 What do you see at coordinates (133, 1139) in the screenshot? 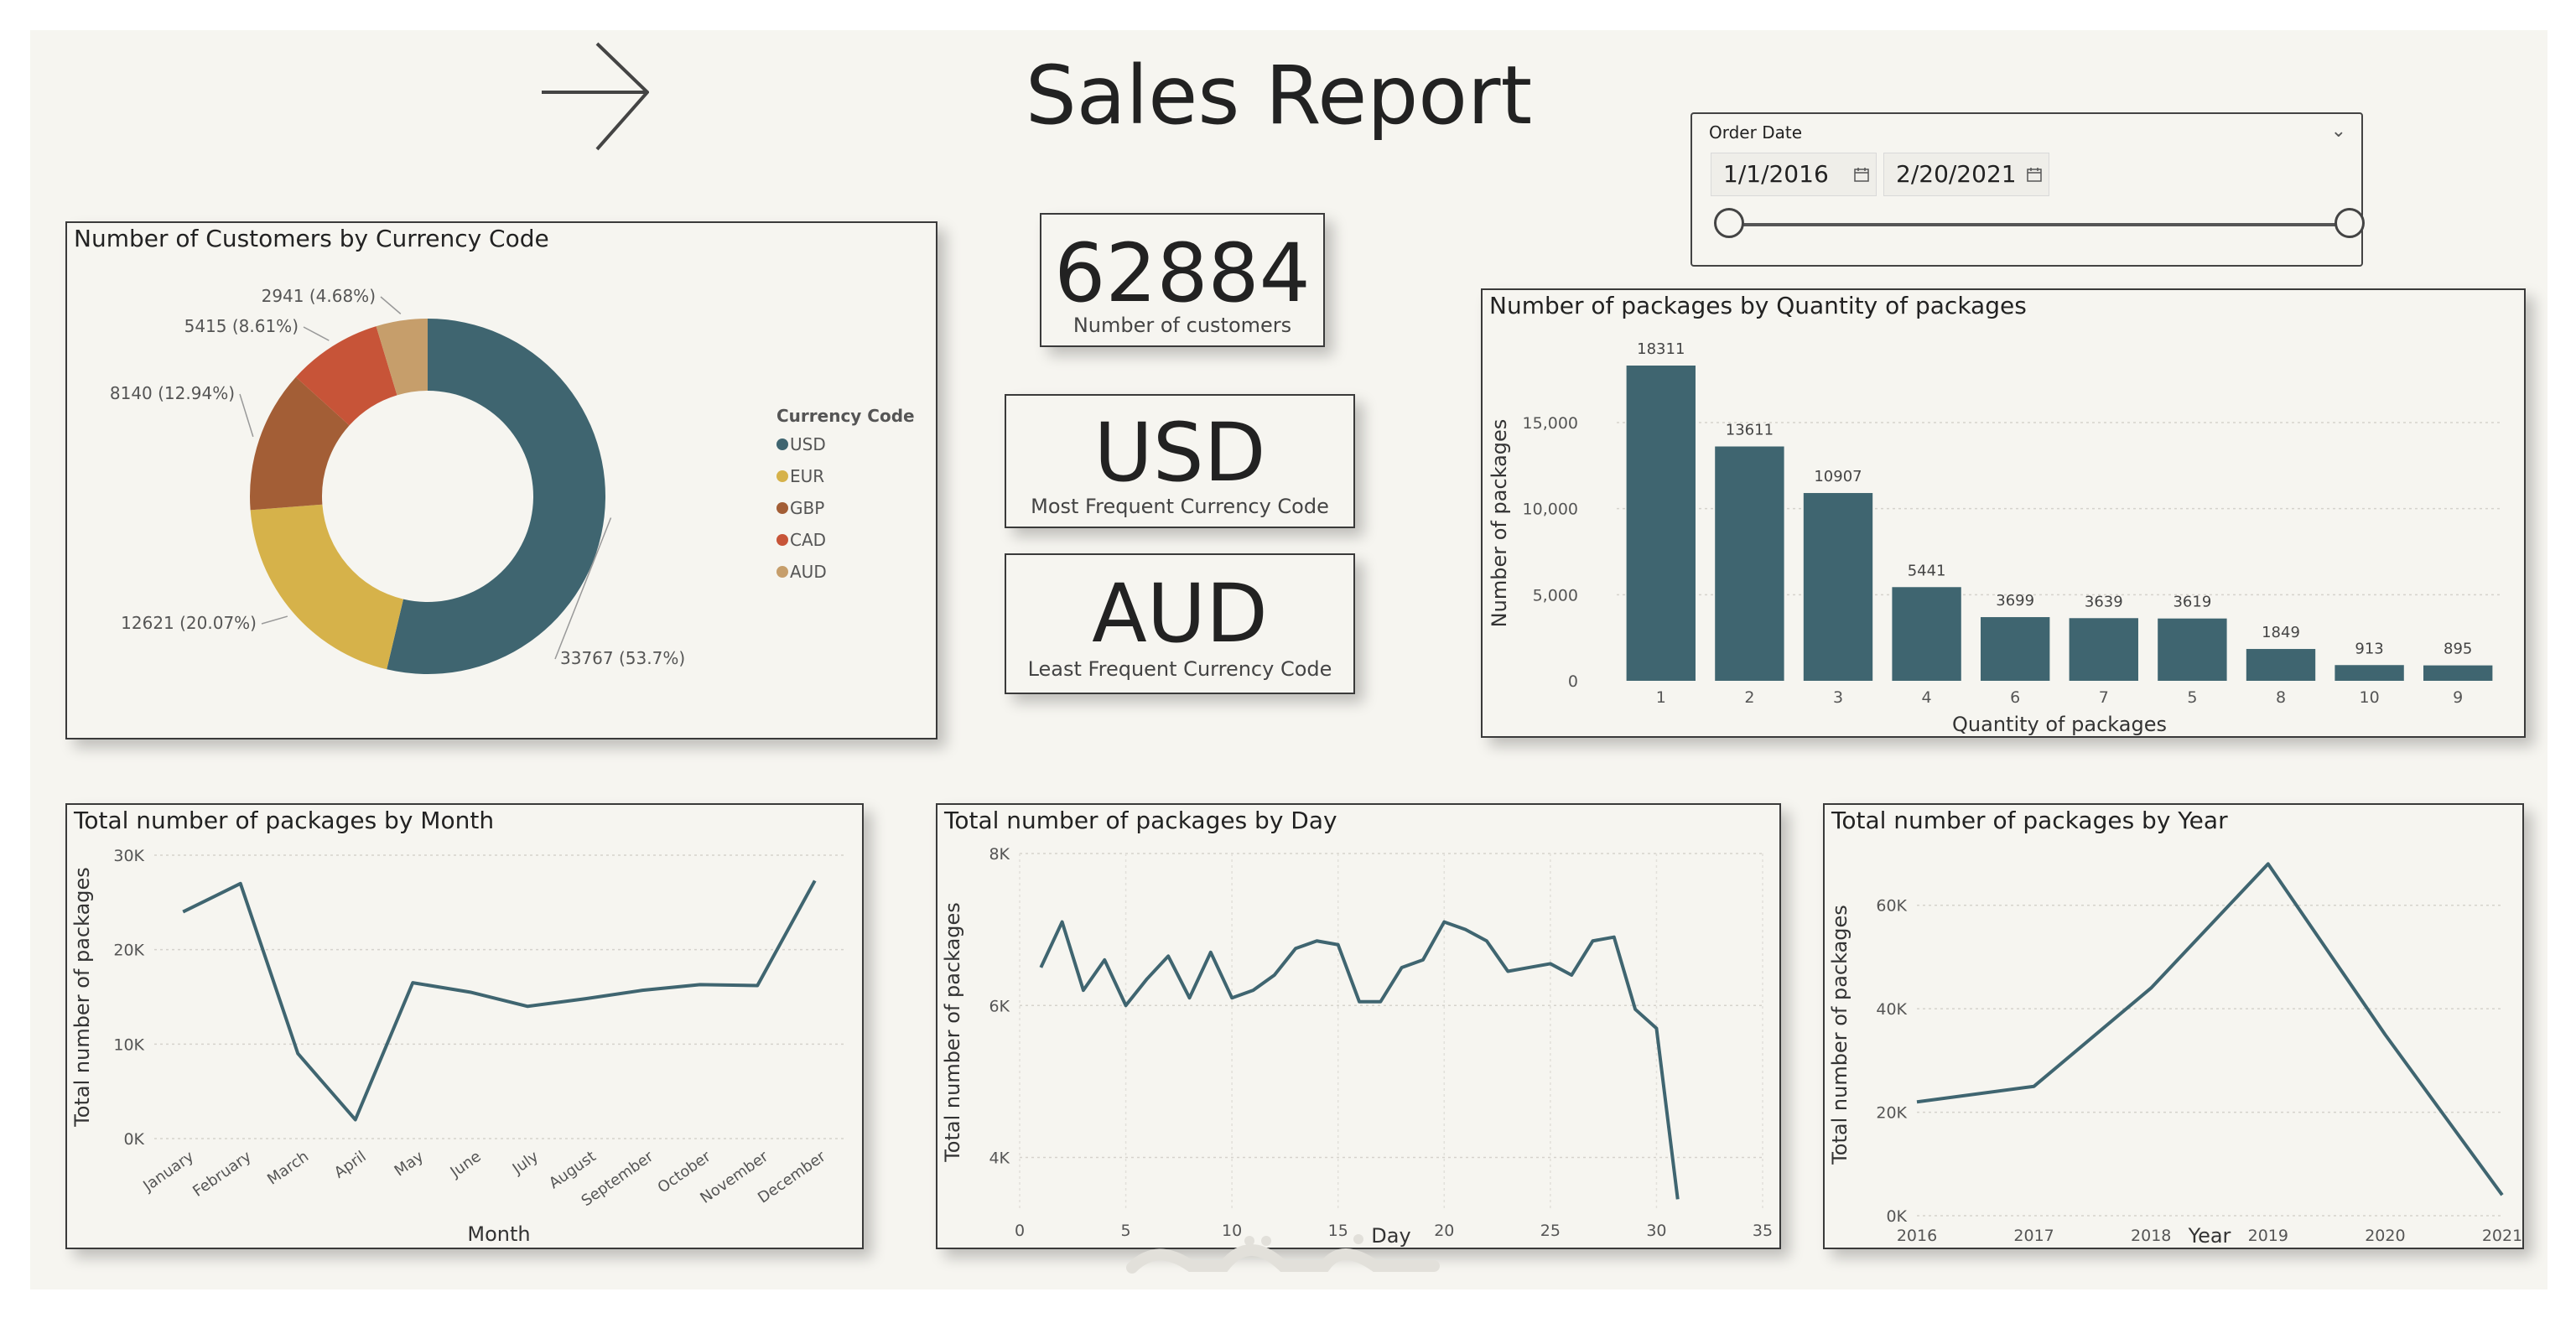
I see `y-tick-label: 0K` at bounding box center [133, 1139].